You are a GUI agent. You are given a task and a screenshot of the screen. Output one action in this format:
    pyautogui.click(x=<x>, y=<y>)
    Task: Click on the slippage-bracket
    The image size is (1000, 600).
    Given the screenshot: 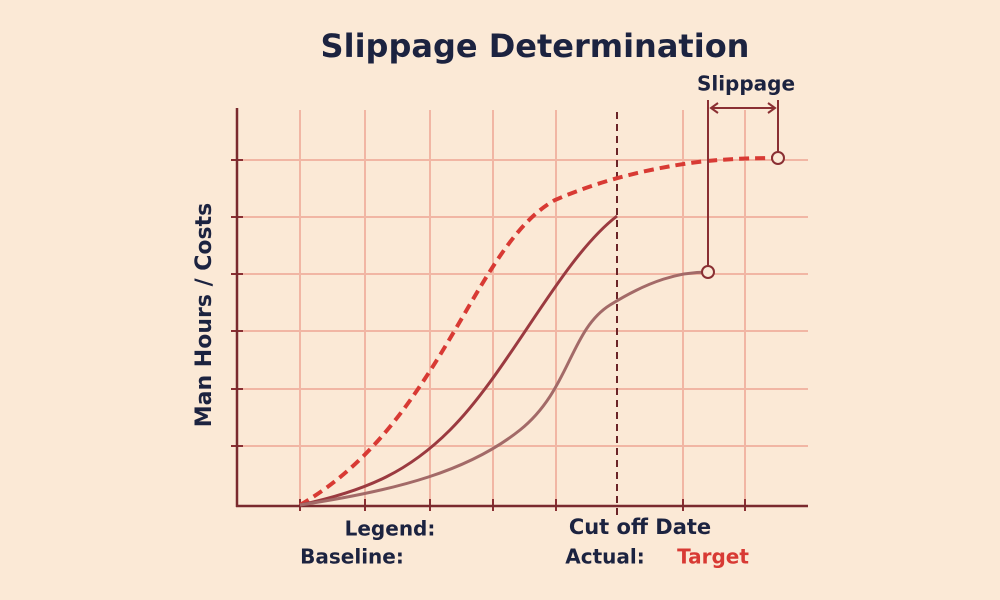 What is the action you would take?
    pyautogui.click(x=743, y=183)
    